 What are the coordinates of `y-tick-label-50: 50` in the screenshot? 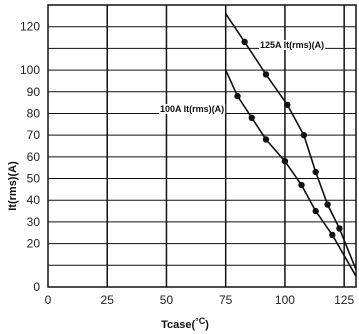 It's located at (34, 179).